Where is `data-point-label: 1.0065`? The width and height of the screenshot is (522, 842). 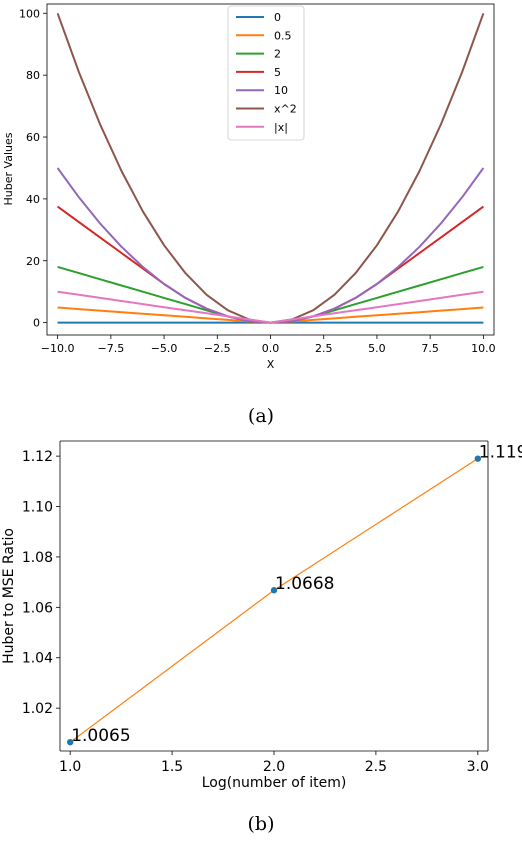 data-point-label: 1.0065 is located at coordinates (100, 736).